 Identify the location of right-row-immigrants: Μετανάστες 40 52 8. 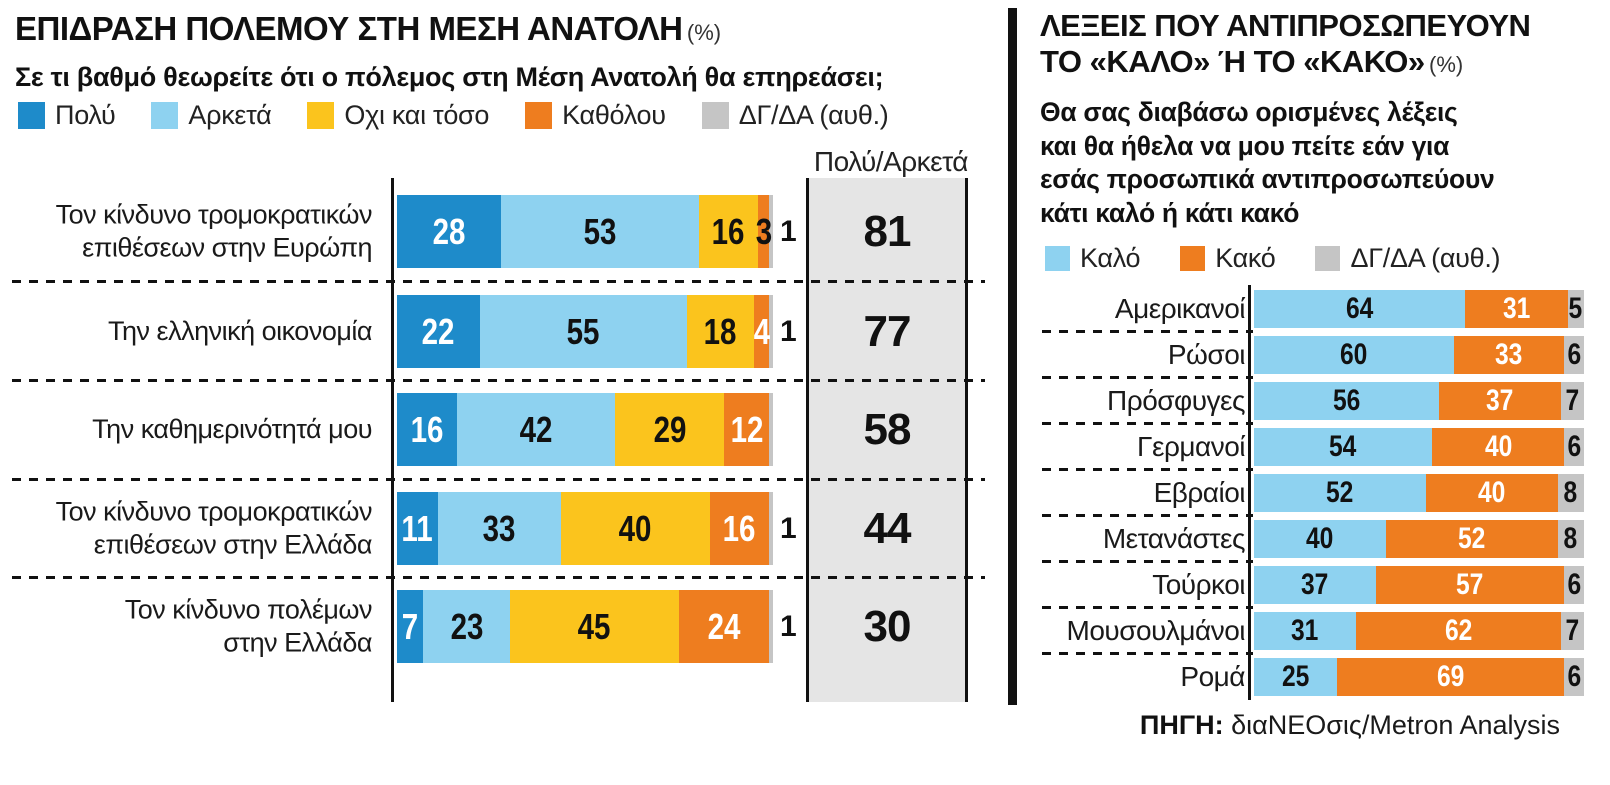
(1300, 539).